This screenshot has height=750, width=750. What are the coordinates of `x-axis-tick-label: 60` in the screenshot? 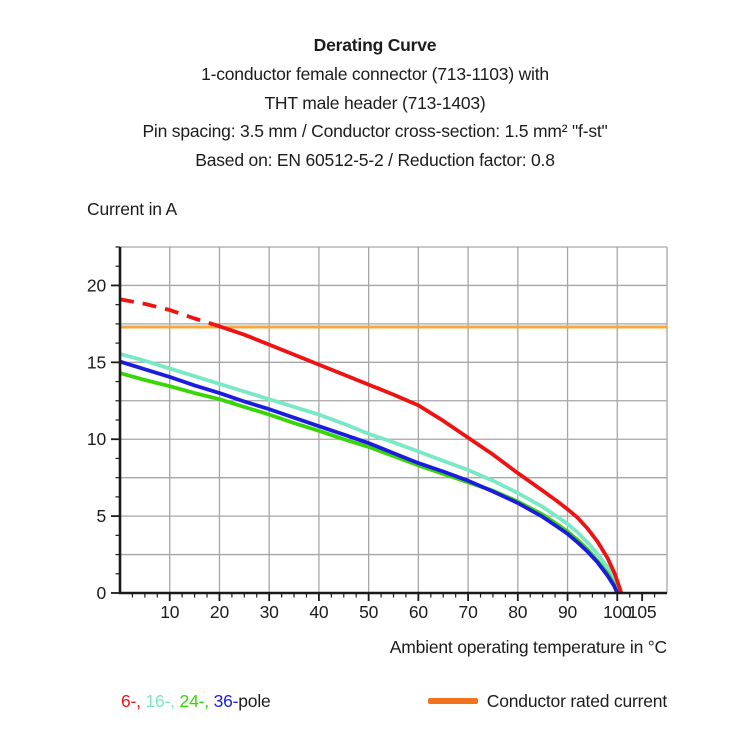 It's located at (419, 612).